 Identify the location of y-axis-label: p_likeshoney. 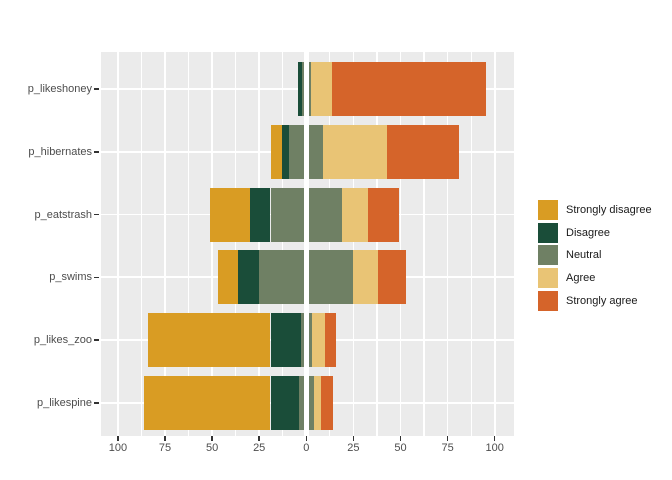
(59, 89).